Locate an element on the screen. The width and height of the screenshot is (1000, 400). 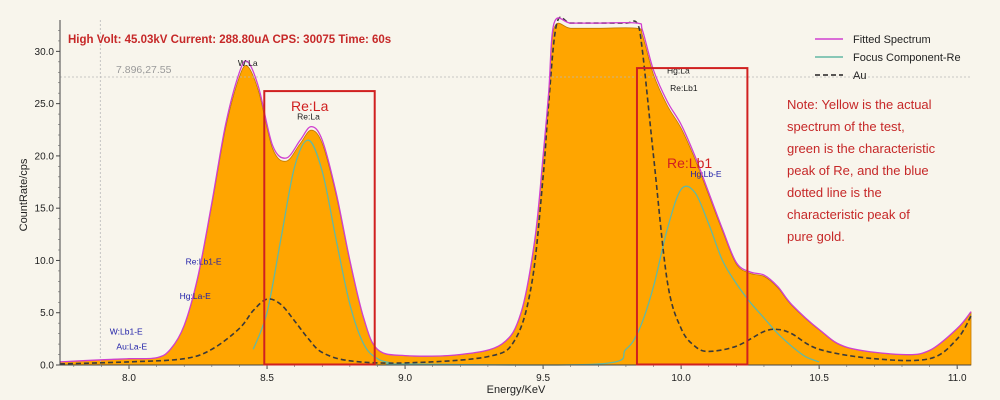
note-line-5: dotted line is the is located at coordinates (834, 192).